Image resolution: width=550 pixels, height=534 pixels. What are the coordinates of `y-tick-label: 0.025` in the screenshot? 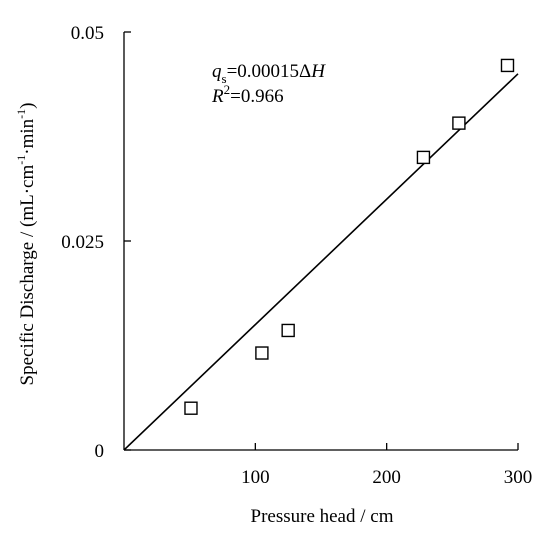 It's located at (82, 242).